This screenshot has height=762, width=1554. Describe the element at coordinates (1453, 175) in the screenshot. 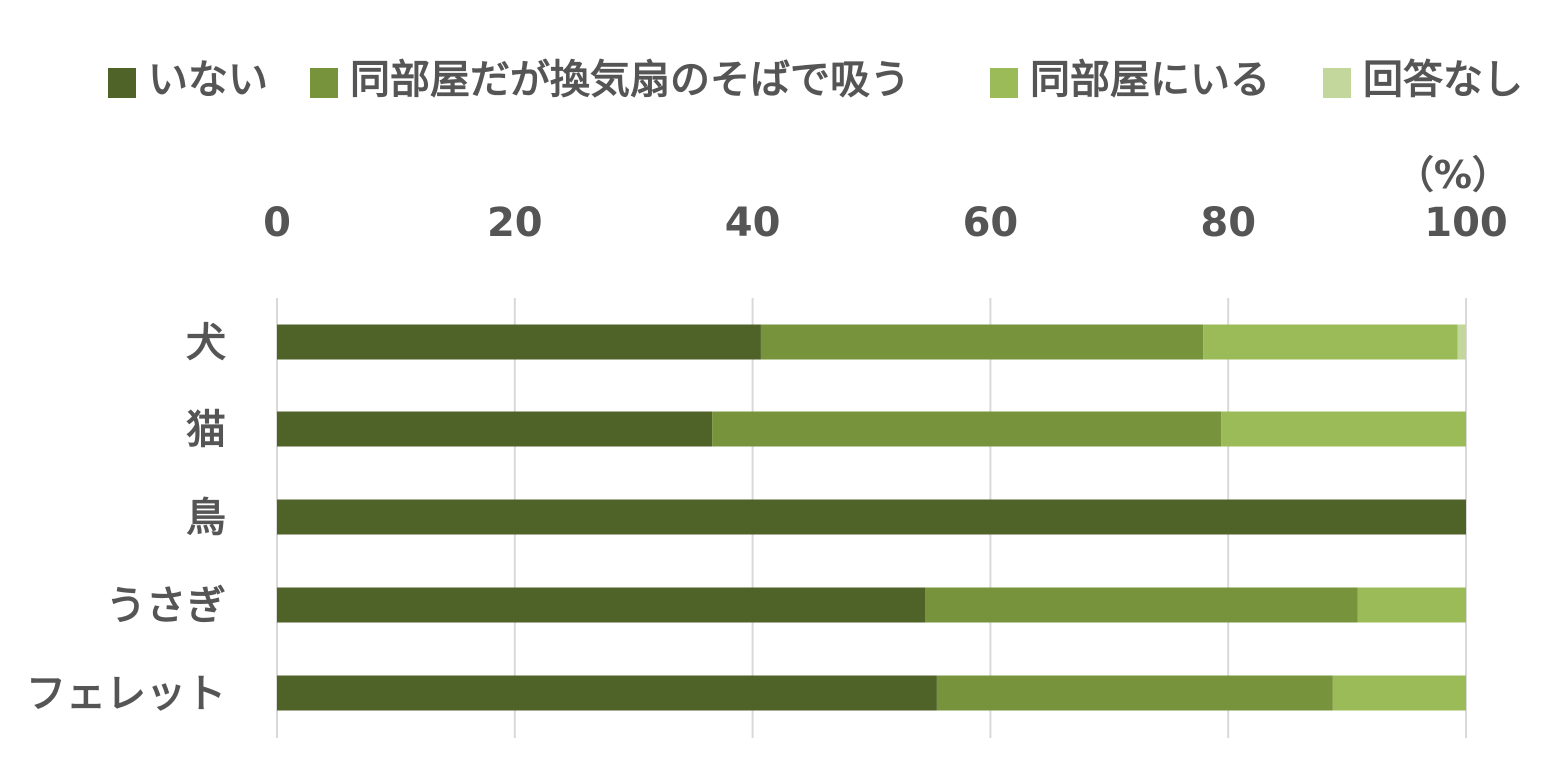

I see `unit-label: （%）` at that location.